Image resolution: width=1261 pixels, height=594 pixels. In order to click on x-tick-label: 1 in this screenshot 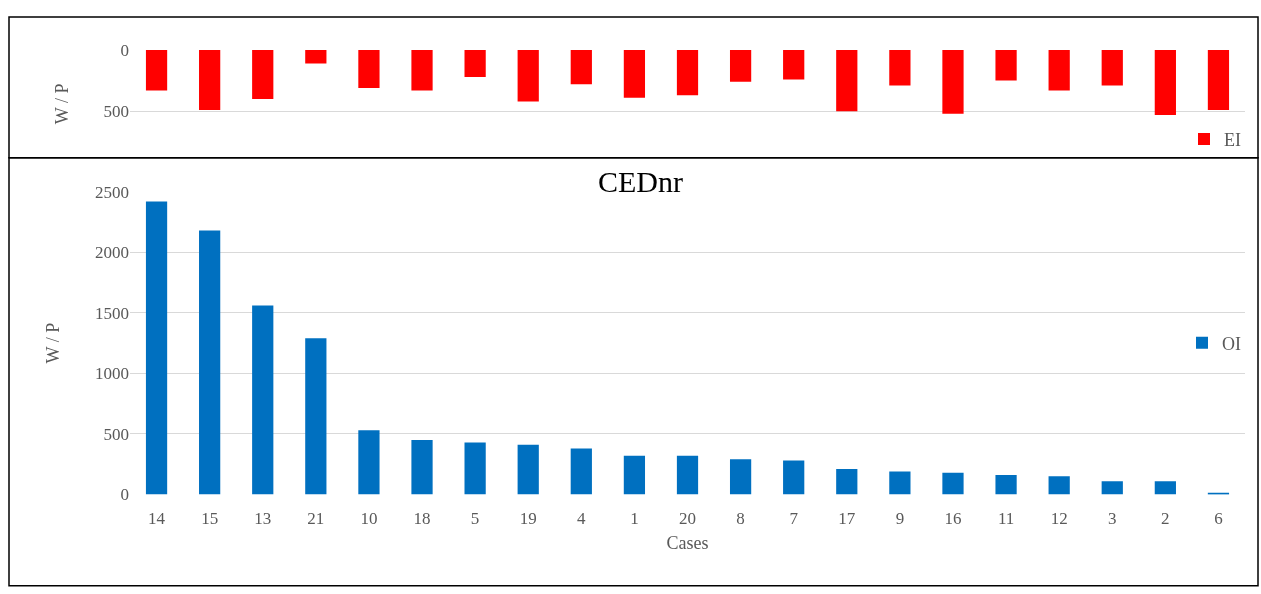, I will do `click(634, 519)`.